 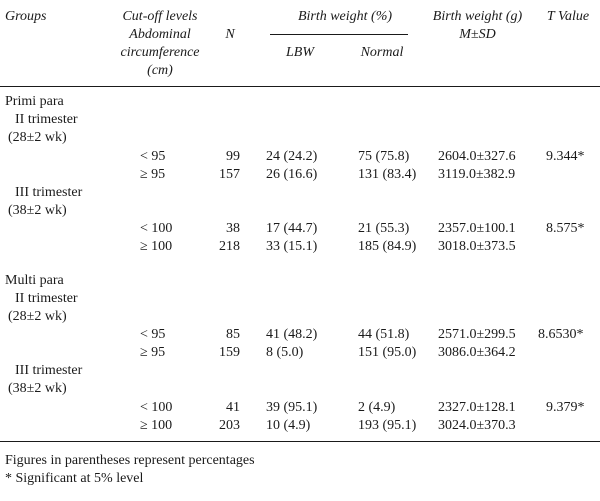 I want to click on normal-cell: 131 (83.4), so click(x=387, y=174).